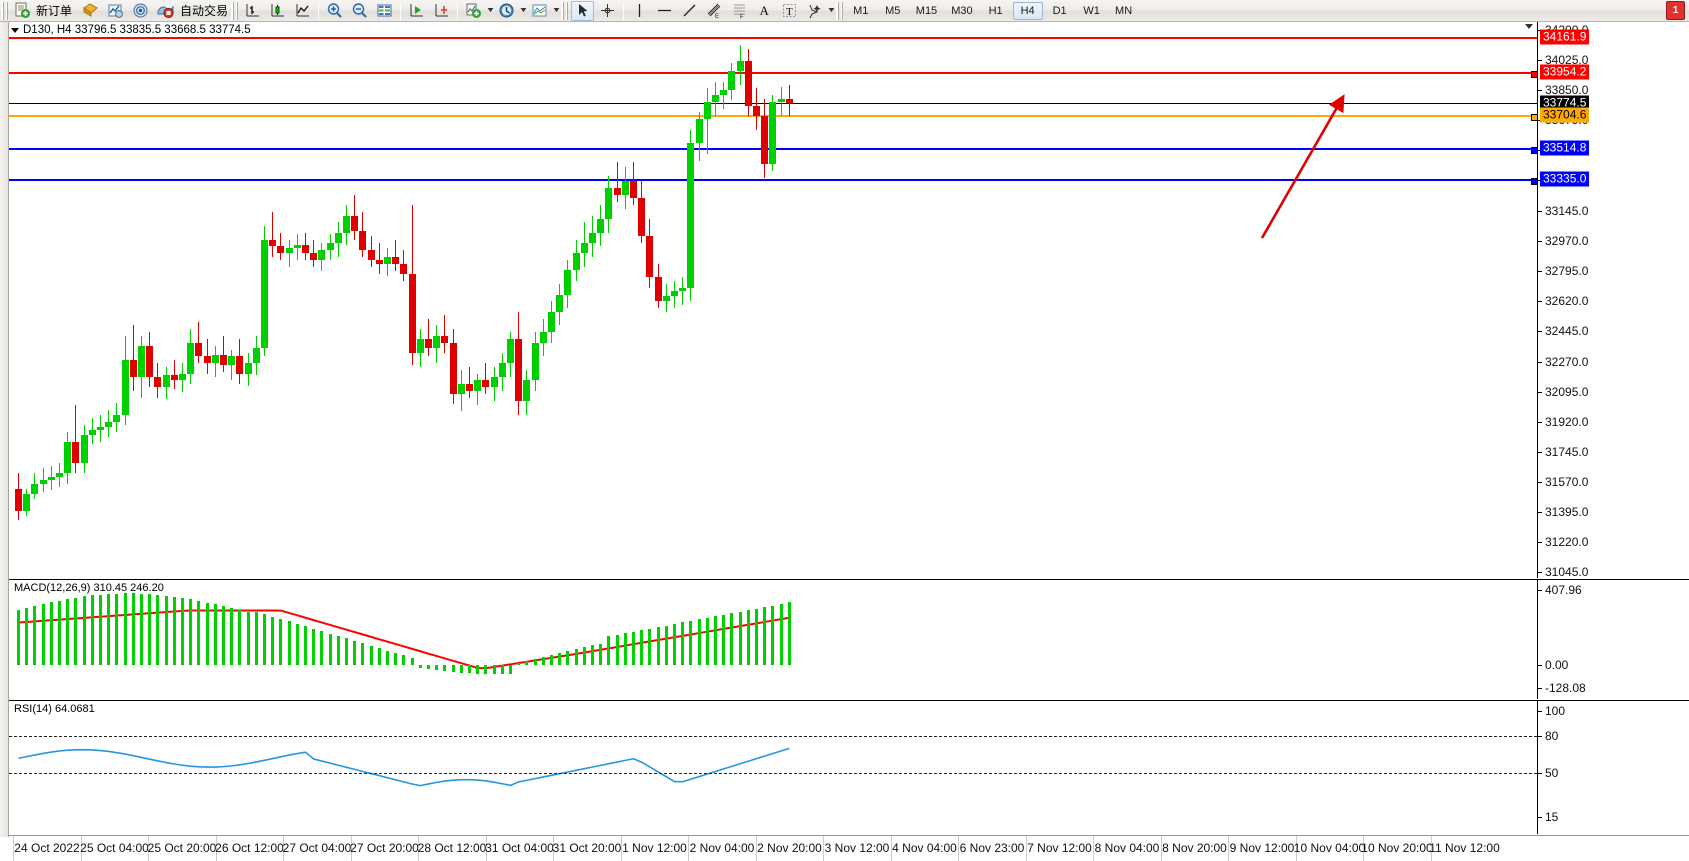  What do you see at coordinates (473, 11) in the screenshot?
I see `indicators-button` at bounding box center [473, 11].